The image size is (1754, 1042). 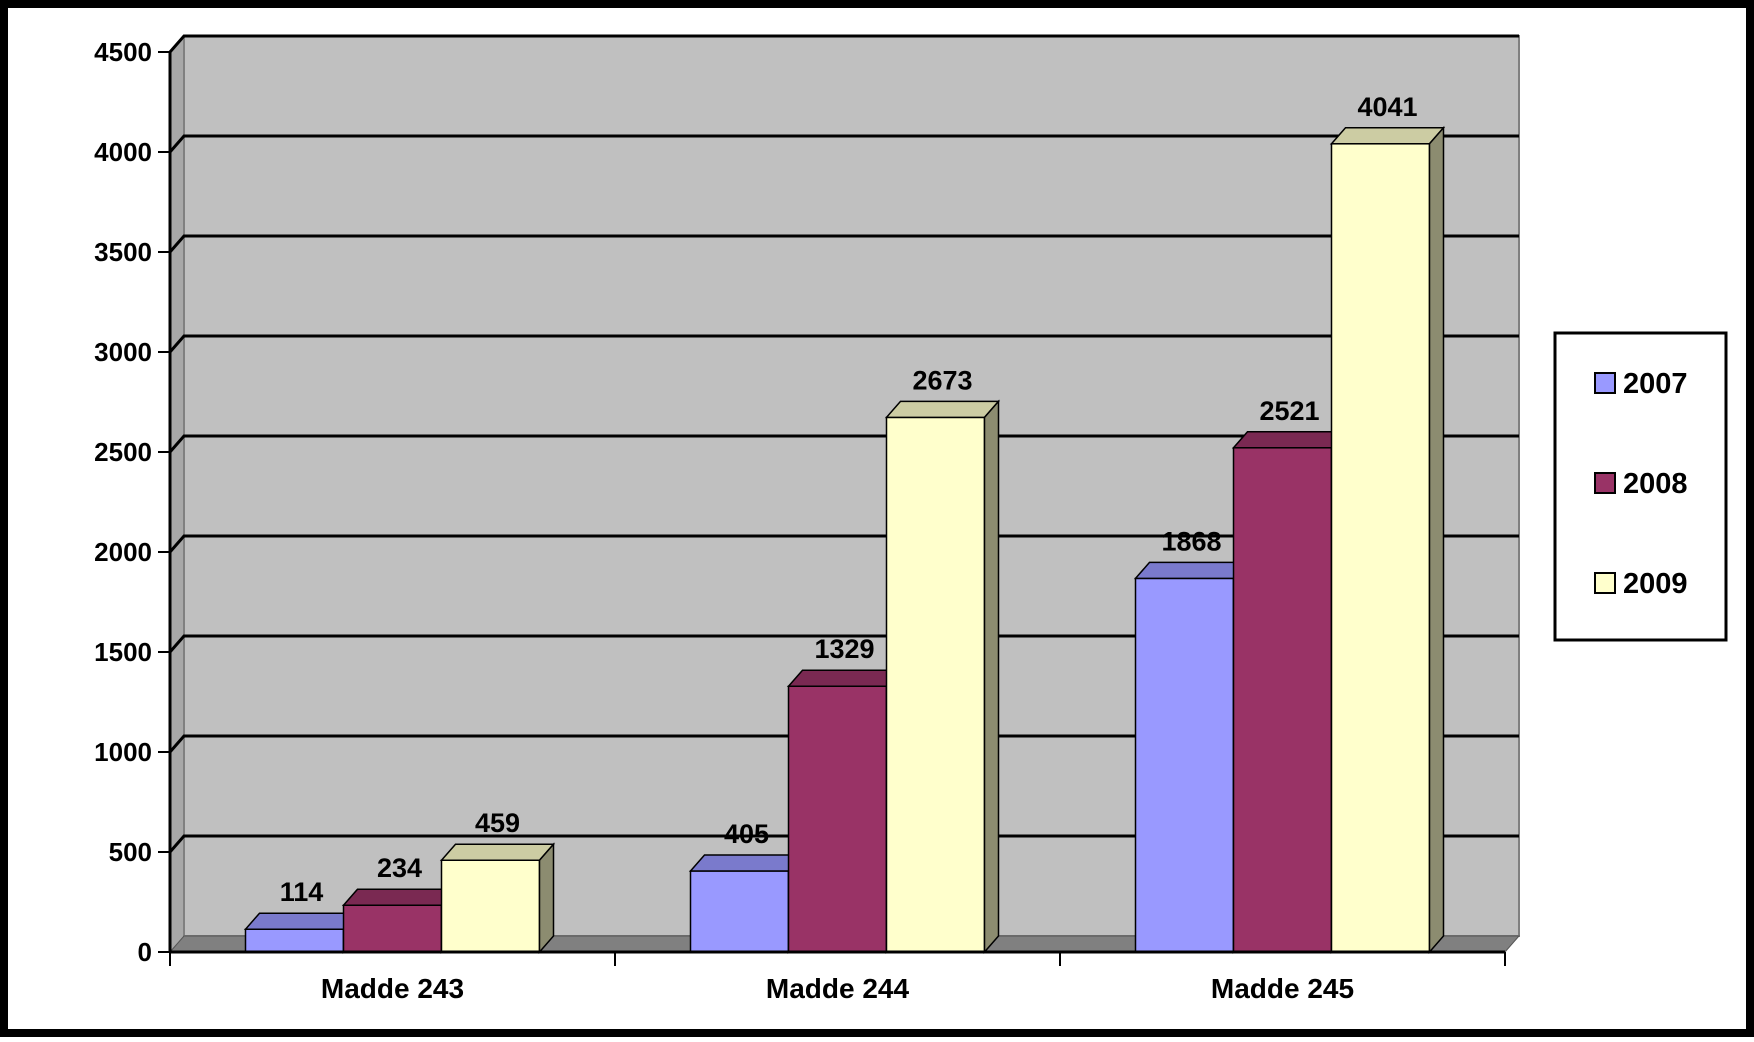 What do you see at coordinates (1605, 583) in the screenshot?
I see `legend-swatch-2009` at bounding box center [1605, 583].